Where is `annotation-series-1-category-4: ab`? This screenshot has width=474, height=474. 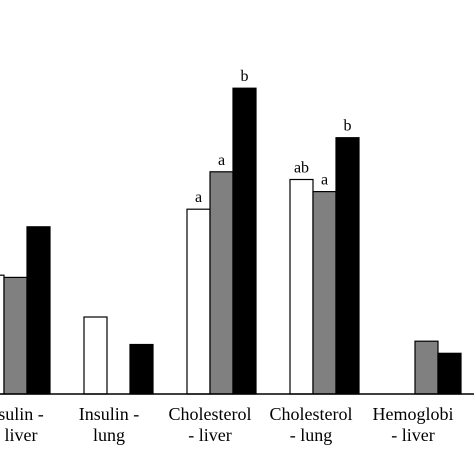 annotation-series-1-category-4: ab is located at coordinates (301, 168).